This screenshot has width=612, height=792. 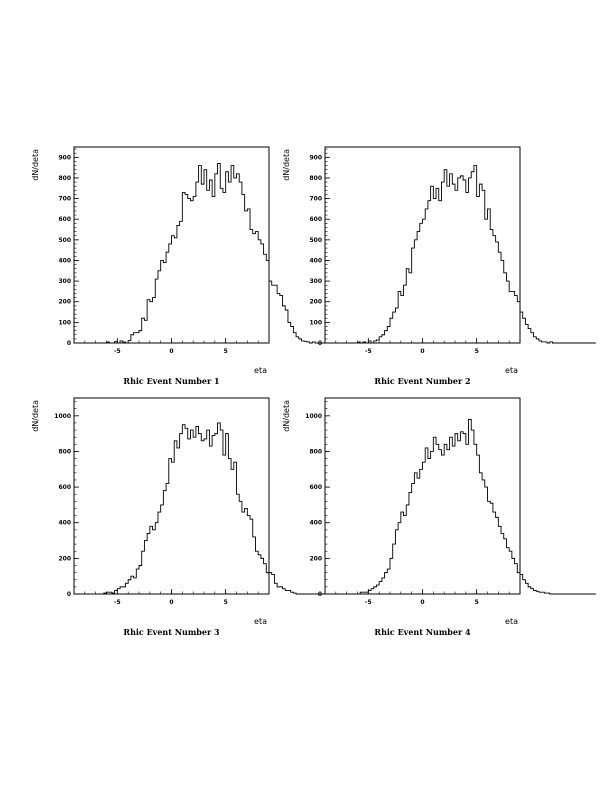 I want to click on chart-caption: Rhic Event Number 3, so click(x=171, y=632).